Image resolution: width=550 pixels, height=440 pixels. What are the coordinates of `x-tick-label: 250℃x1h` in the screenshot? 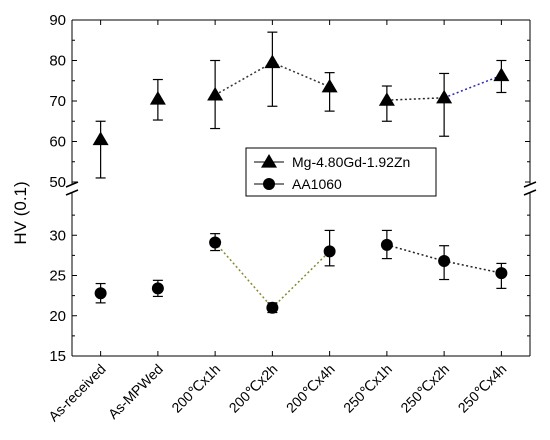 It's located at (367, 388).